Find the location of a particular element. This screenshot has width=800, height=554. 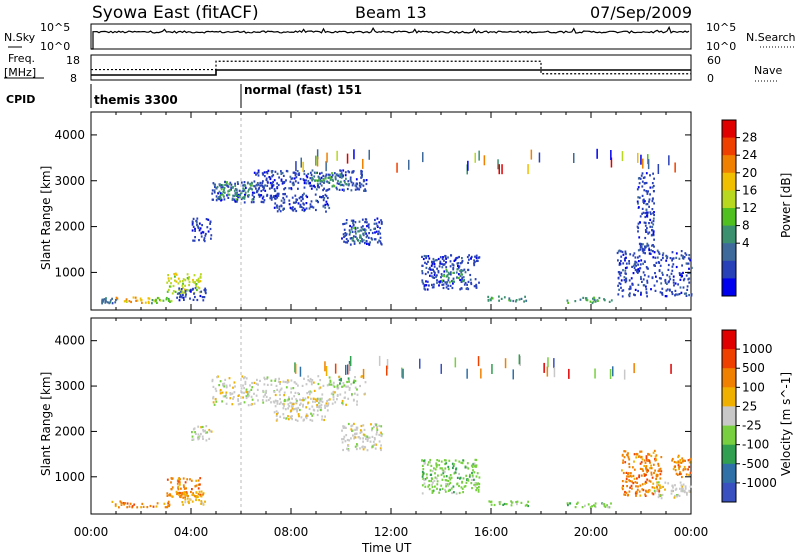

velocity-colorbar-tick-label: 1000 is located at coordinates (757, 349).